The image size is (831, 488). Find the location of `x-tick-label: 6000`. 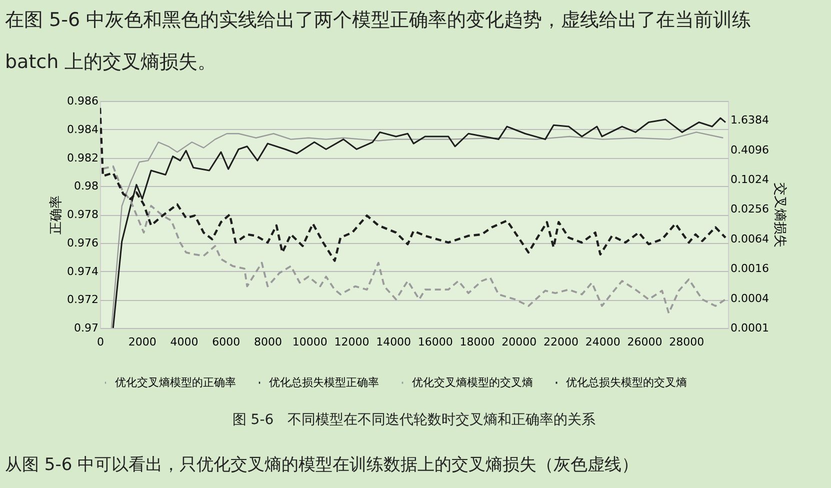

x-tick-label: 6000 is located at coordinates (226, 342).